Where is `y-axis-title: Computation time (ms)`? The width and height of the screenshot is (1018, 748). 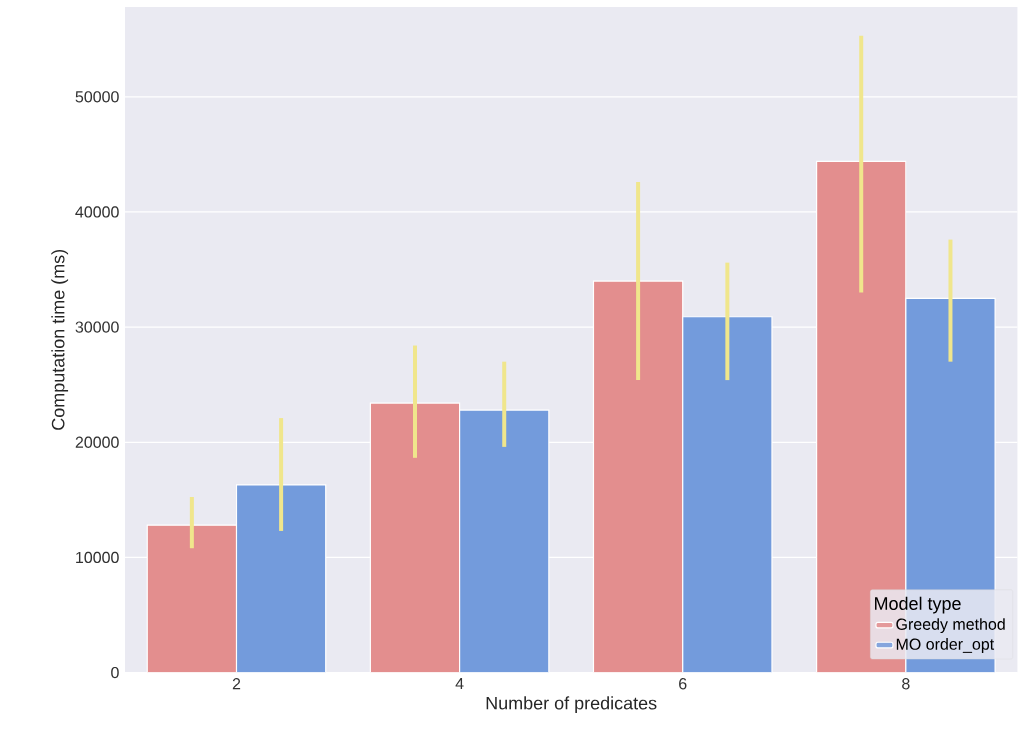 y-axis-title: Computation time (ms) is located at coordinates (60, 340).